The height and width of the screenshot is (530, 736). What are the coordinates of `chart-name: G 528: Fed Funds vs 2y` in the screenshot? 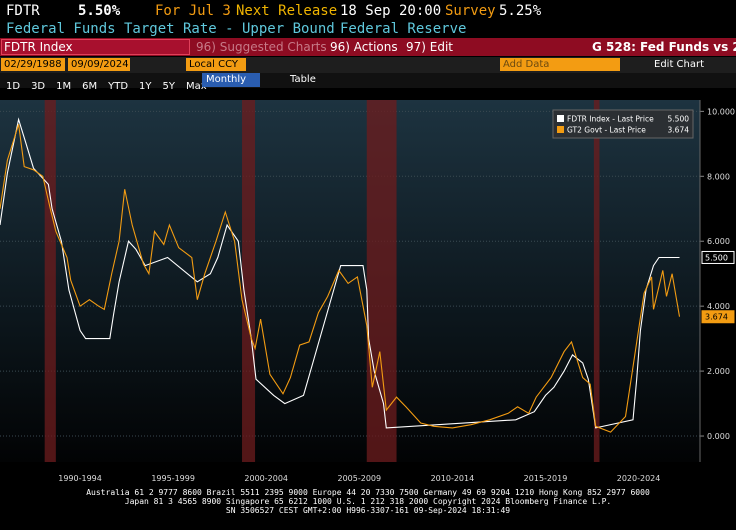 It's located at (664, 47).